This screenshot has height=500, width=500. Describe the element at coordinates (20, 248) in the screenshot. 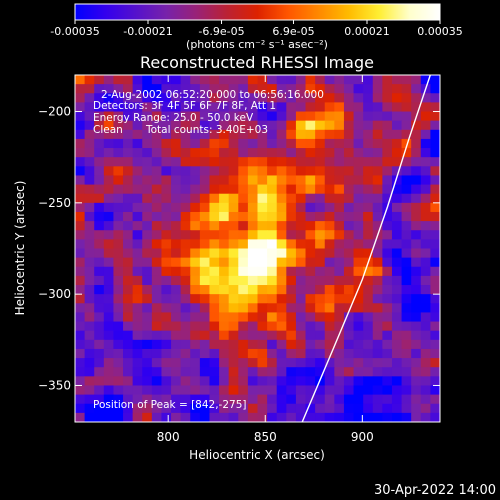

I see `y-axis-label: Heliocentric Y (arcsec)` at that location.